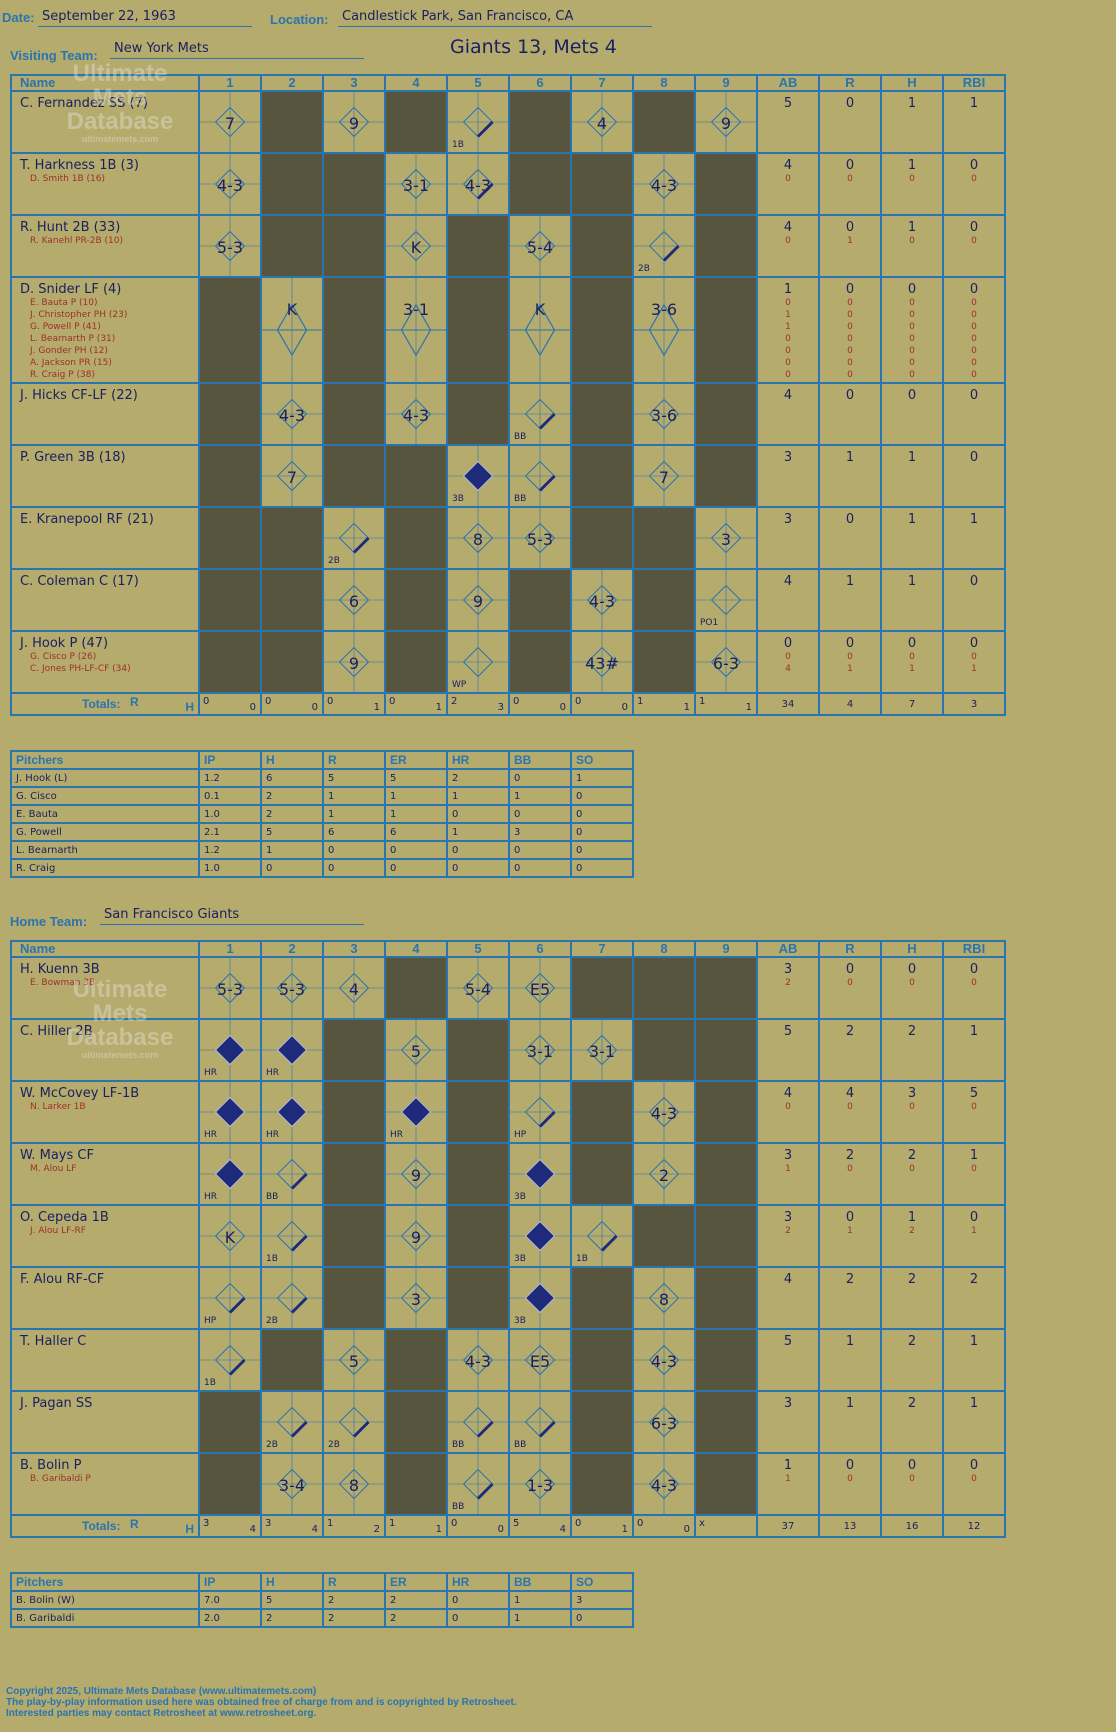 Image resolution: width=1116 pixels, height=1732 pixels. Describe the element at coordinates (416, 1298) in the screenshot. I see `at-bat-cell: 3` at that location.